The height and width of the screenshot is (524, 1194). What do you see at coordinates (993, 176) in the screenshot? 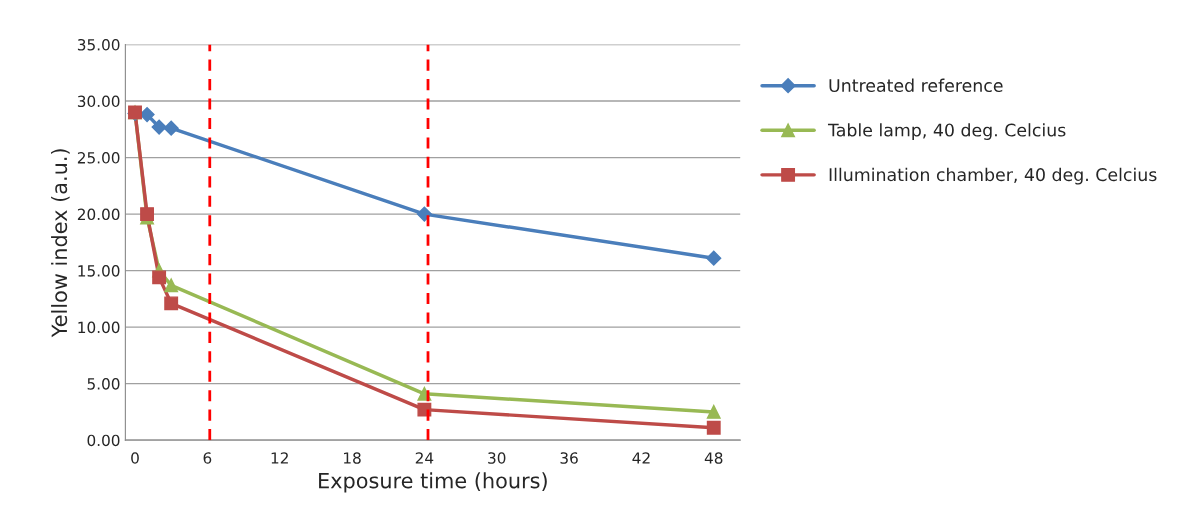
I see `legend-label: Illumination chamber, 40 deg. Celcius` at bounding box center [993, 176].